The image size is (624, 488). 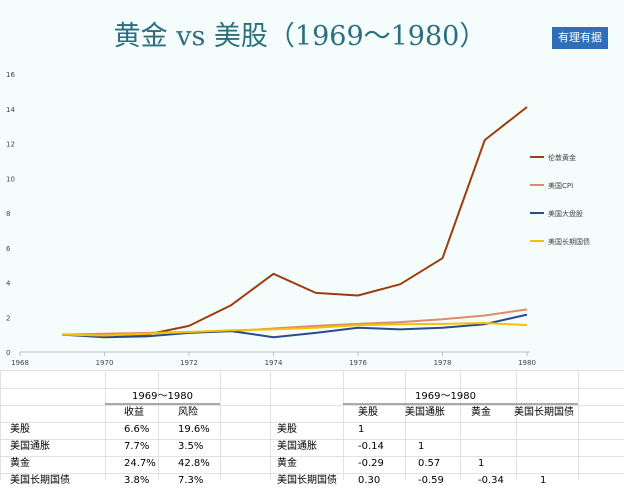 I want to click on left-row-risk: 3.5%, so click(x=191, y=446).